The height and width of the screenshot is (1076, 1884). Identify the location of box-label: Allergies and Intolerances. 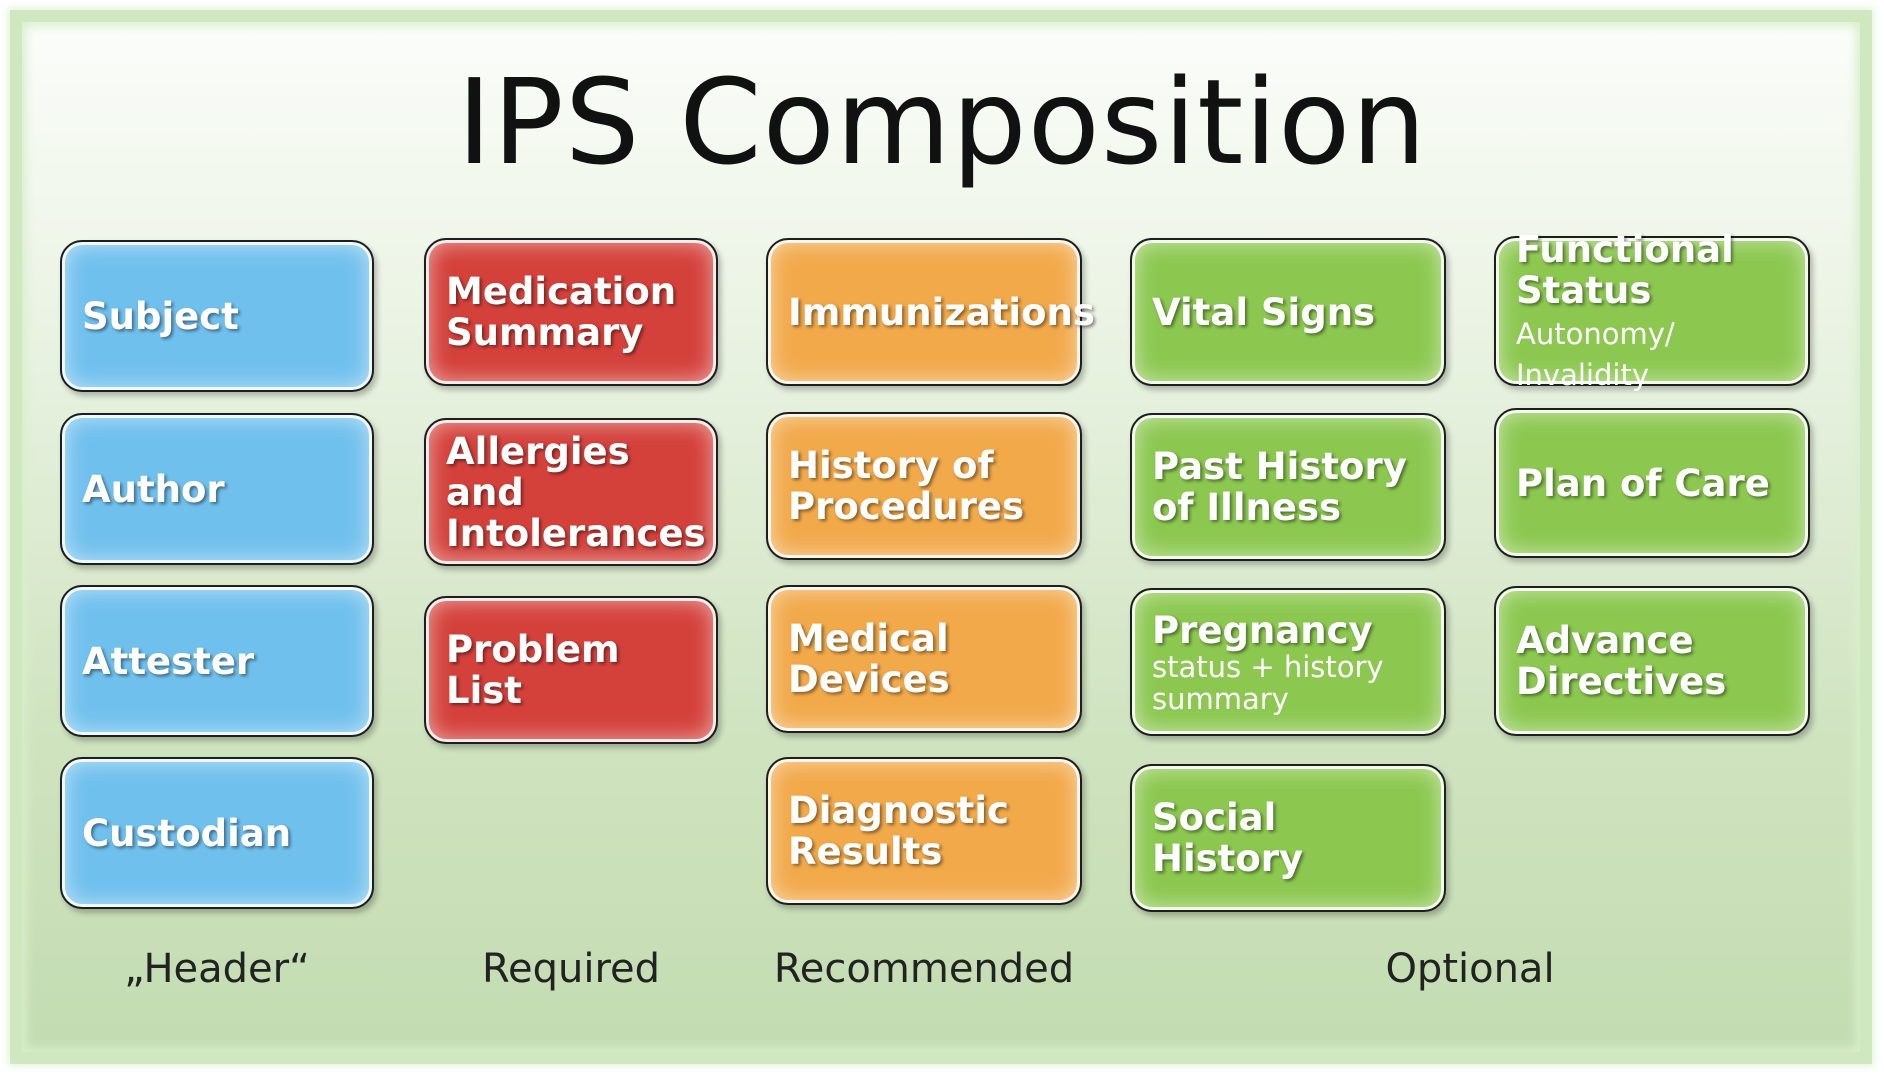
(576, 492).